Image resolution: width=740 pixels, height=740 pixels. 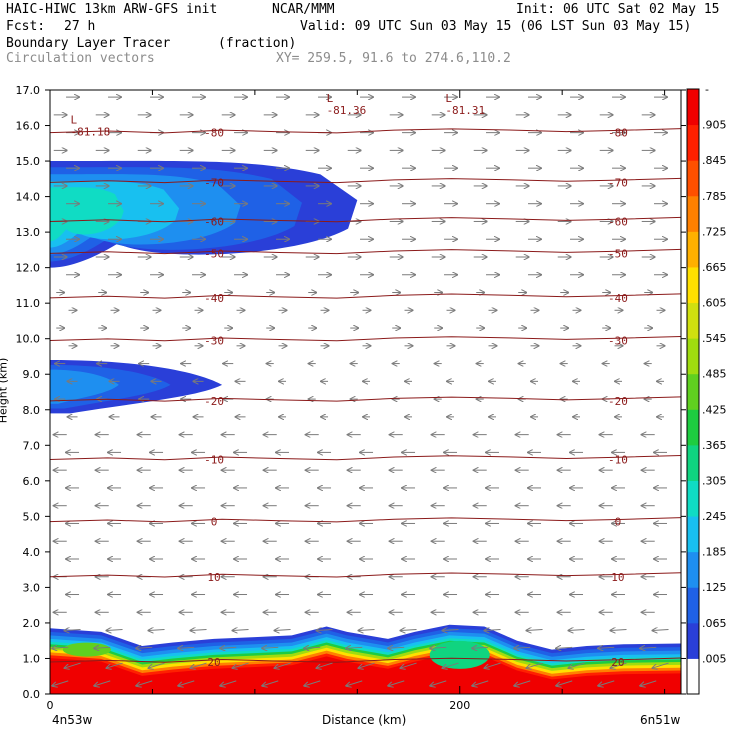 What do you see at coordinates (303, 9) in the screenshot?
I see `org-label: NCAR/MMM` at bounding box center [303, 9].